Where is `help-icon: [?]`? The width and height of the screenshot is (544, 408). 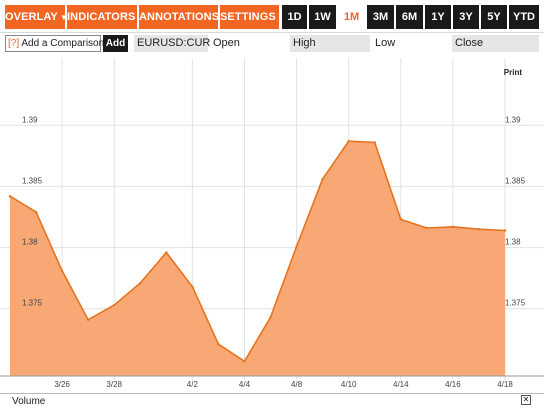
help-icon: [?] is located at coordinates (14, 43).